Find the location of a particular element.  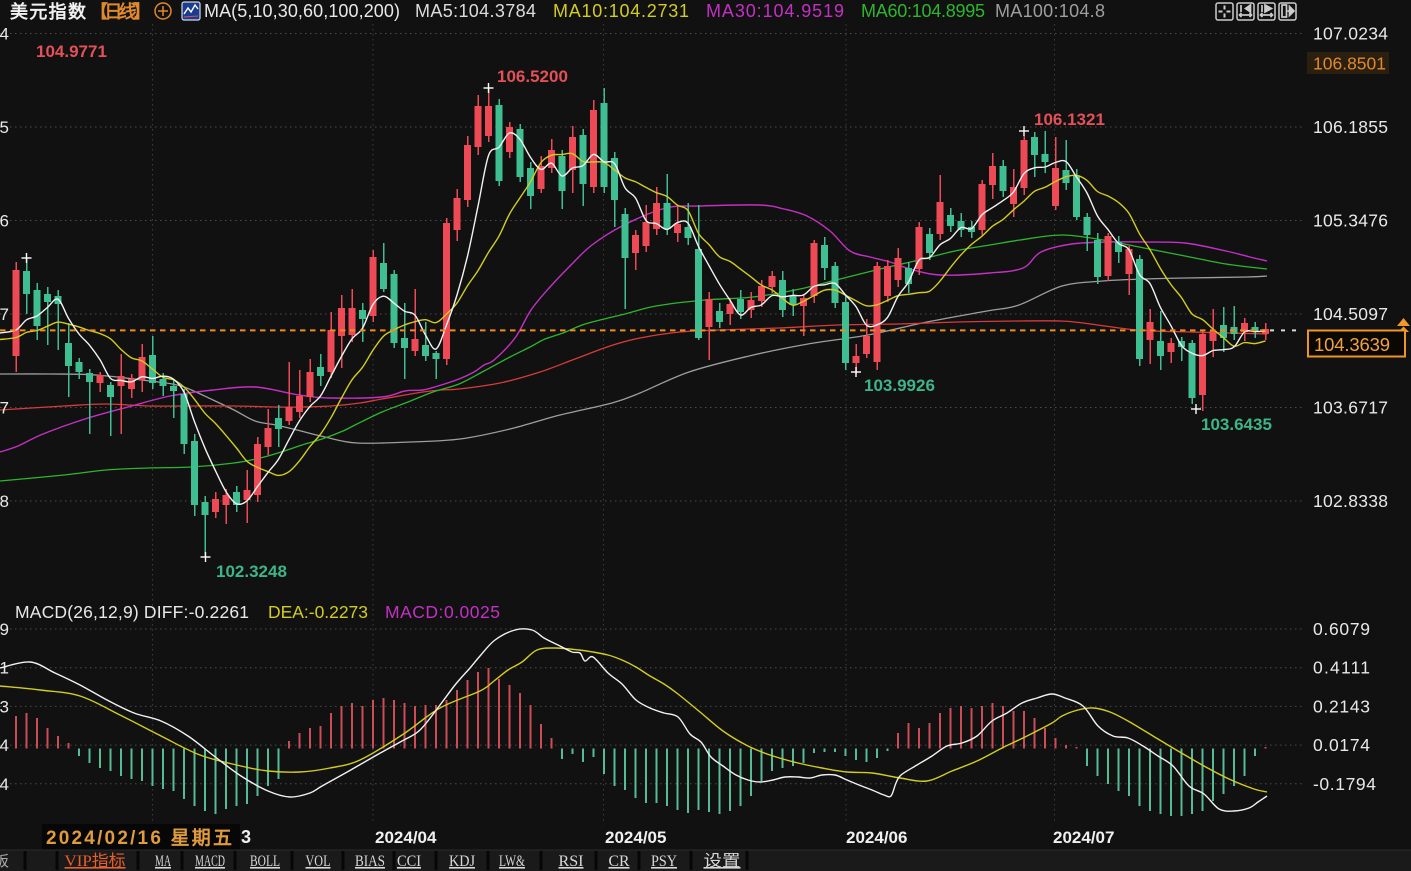

svg-text: CCI is located at coordinates (409, 861).